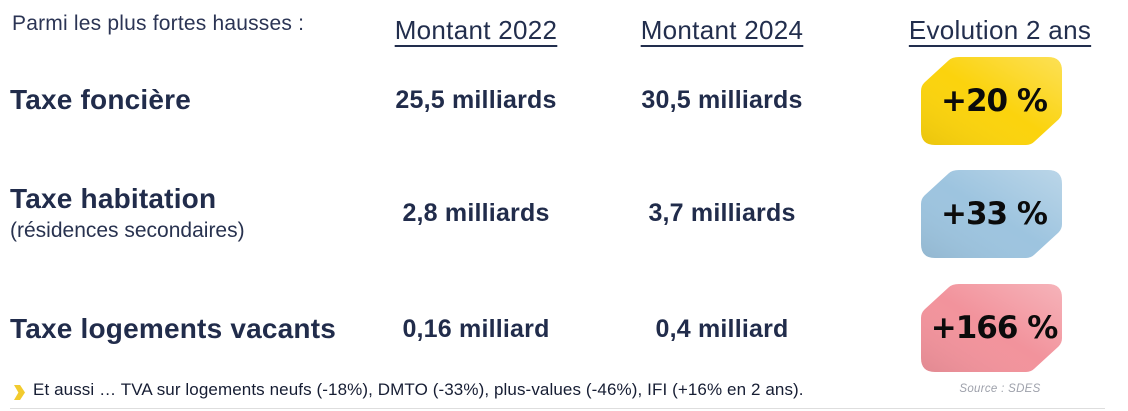  What do you see at coordinates (722, 213) in the screenshot?
I see `value-2024-taxe-habitation: 3,7 milliards` at bounding box center [722, 213].